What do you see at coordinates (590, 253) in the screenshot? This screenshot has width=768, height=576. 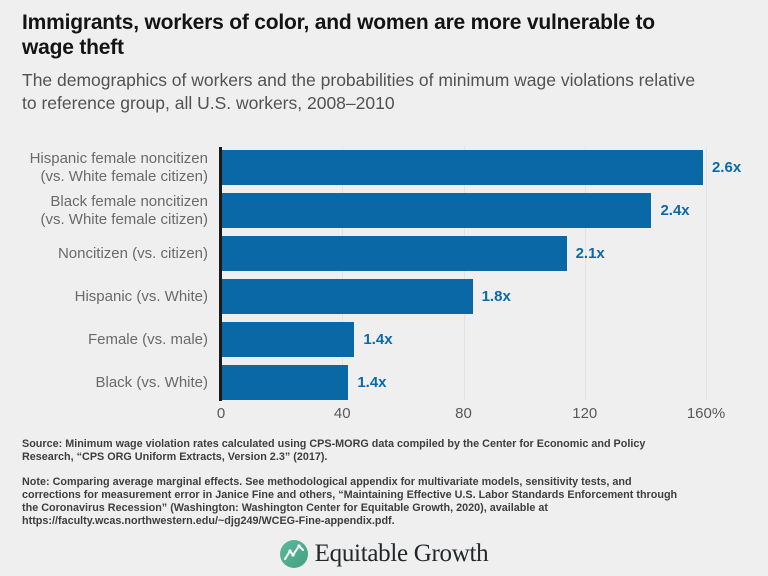 I see `bar-value-label: 2.1x` at bounding box center [590, 253].